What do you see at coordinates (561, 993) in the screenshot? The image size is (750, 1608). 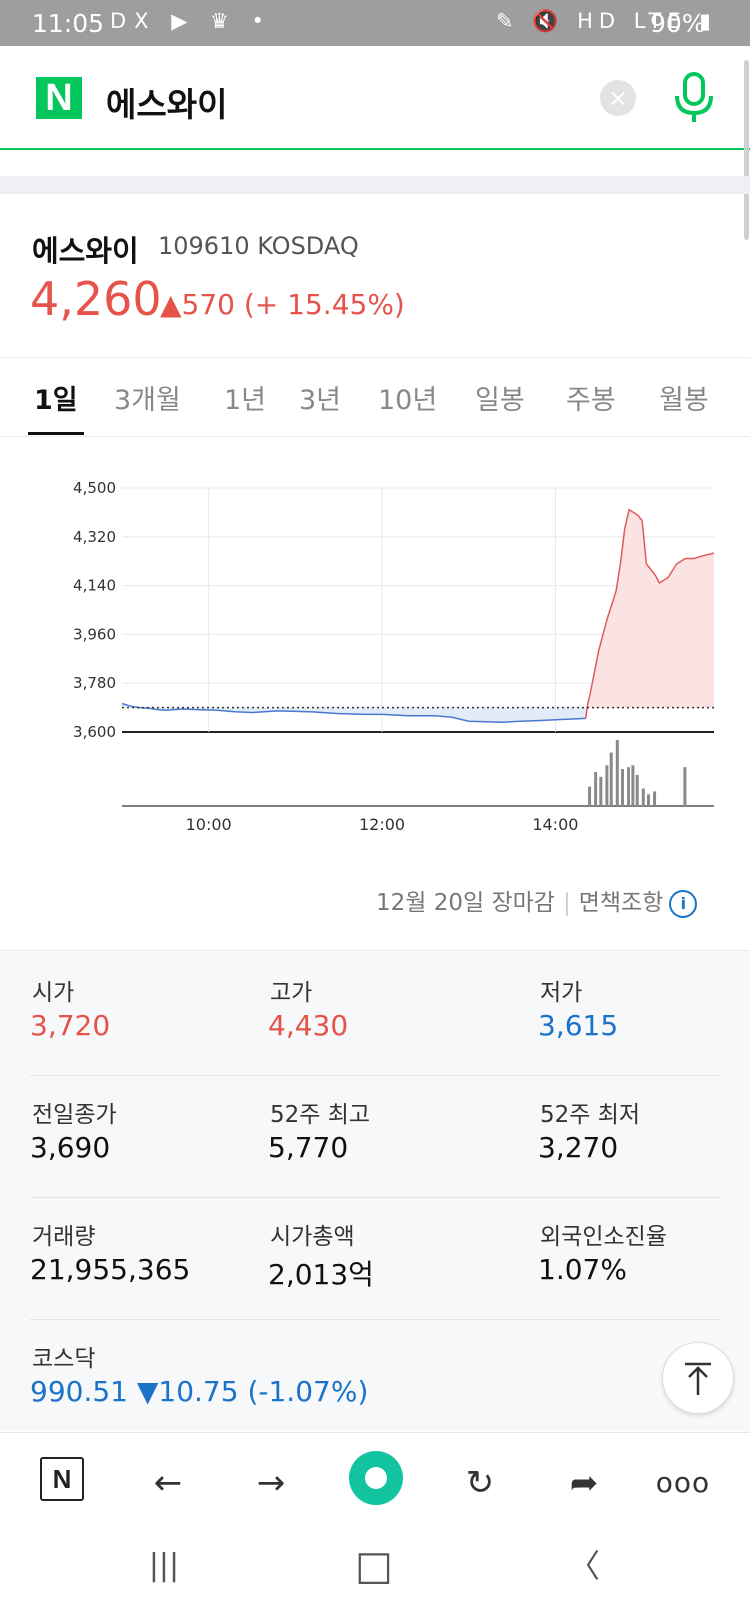 I see `stat-label: 저가` at bounding box center [561, 993].